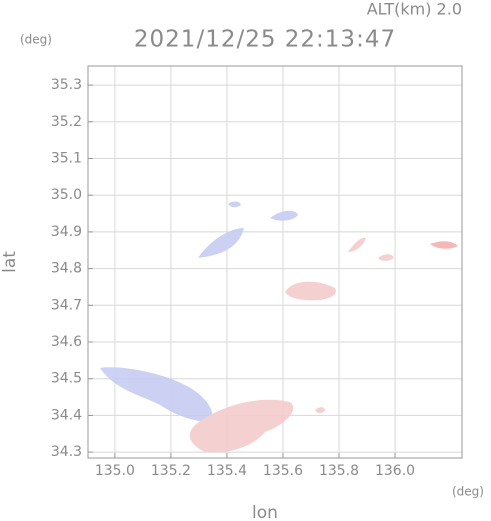 This screenshot has height=521, width=491. Describe the element at coordinates (66, 195) in the screenshot. I see `y-tick-label: 35.0` at that location.